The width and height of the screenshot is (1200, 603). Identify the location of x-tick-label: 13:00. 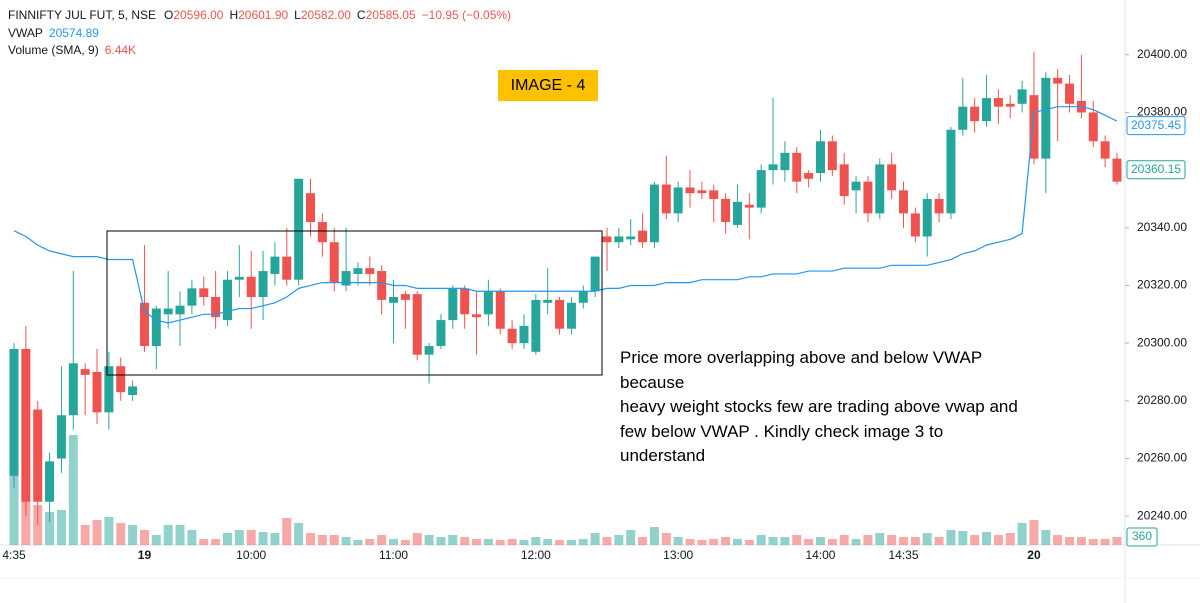
(678, 555).